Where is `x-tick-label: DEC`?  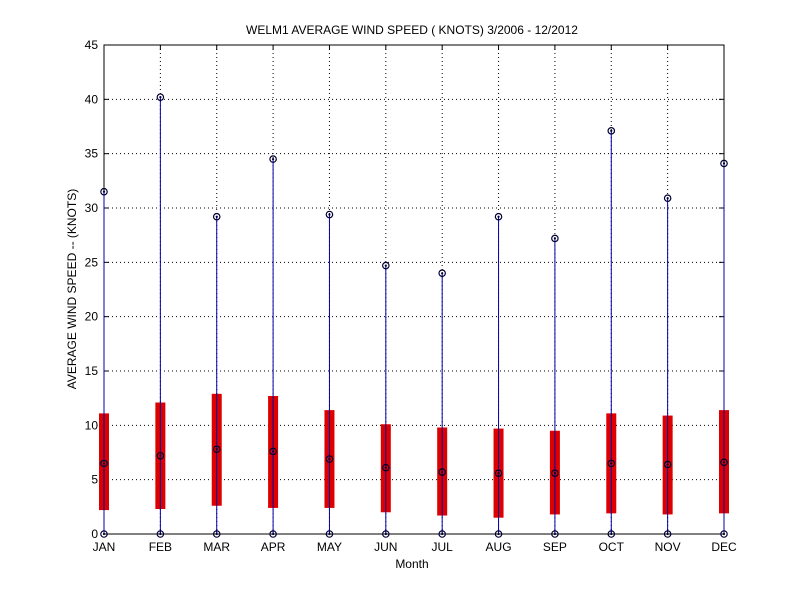
x-tick-label: DEC is located at coordinates (724, 547).